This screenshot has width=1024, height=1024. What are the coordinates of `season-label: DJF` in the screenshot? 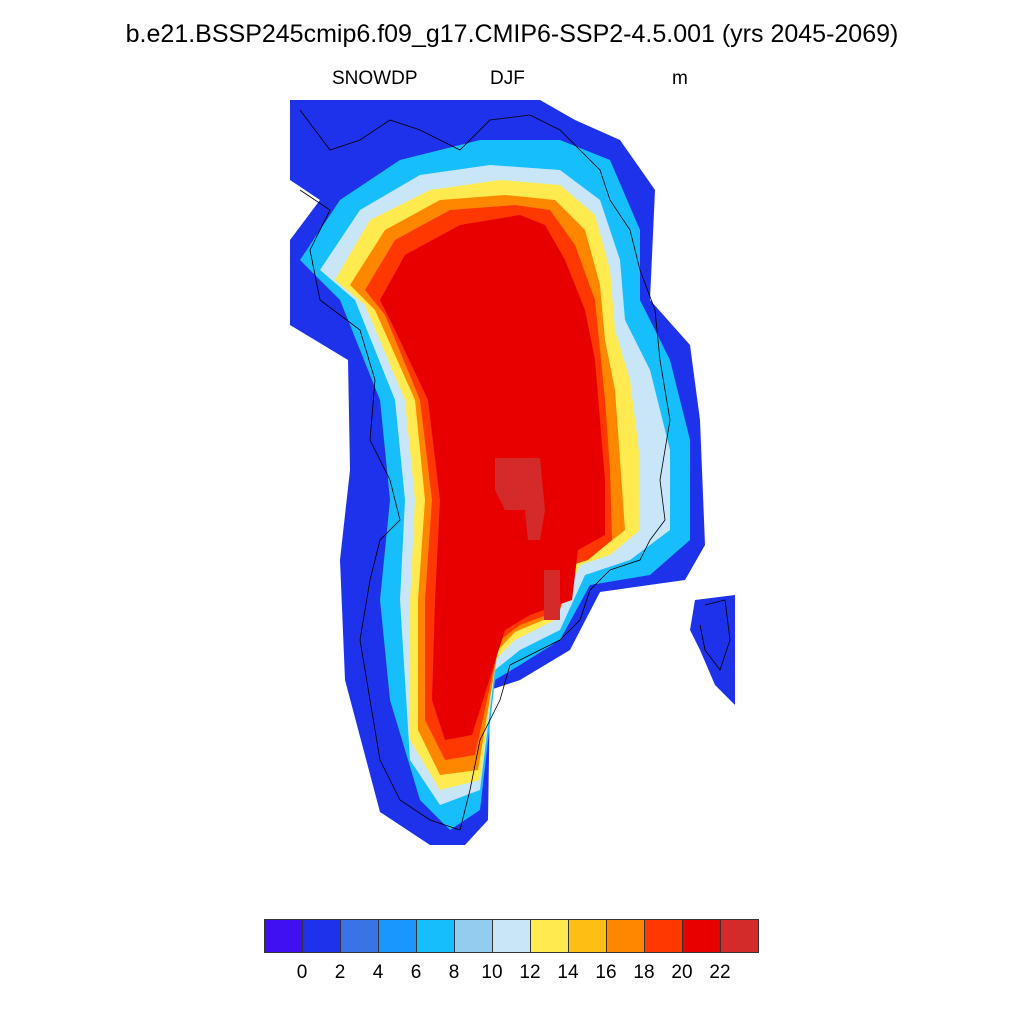 It's located at (507, 78).